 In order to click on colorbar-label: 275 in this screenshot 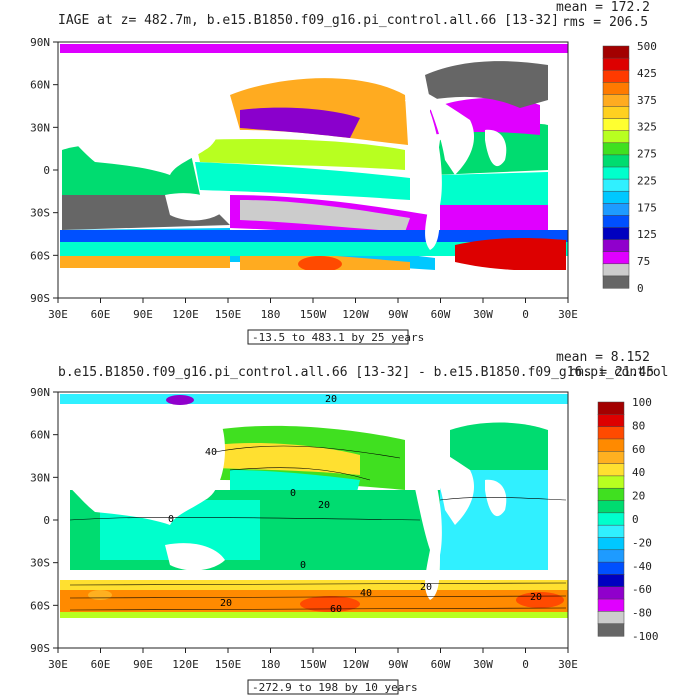, I will do `click(647, 154)`.